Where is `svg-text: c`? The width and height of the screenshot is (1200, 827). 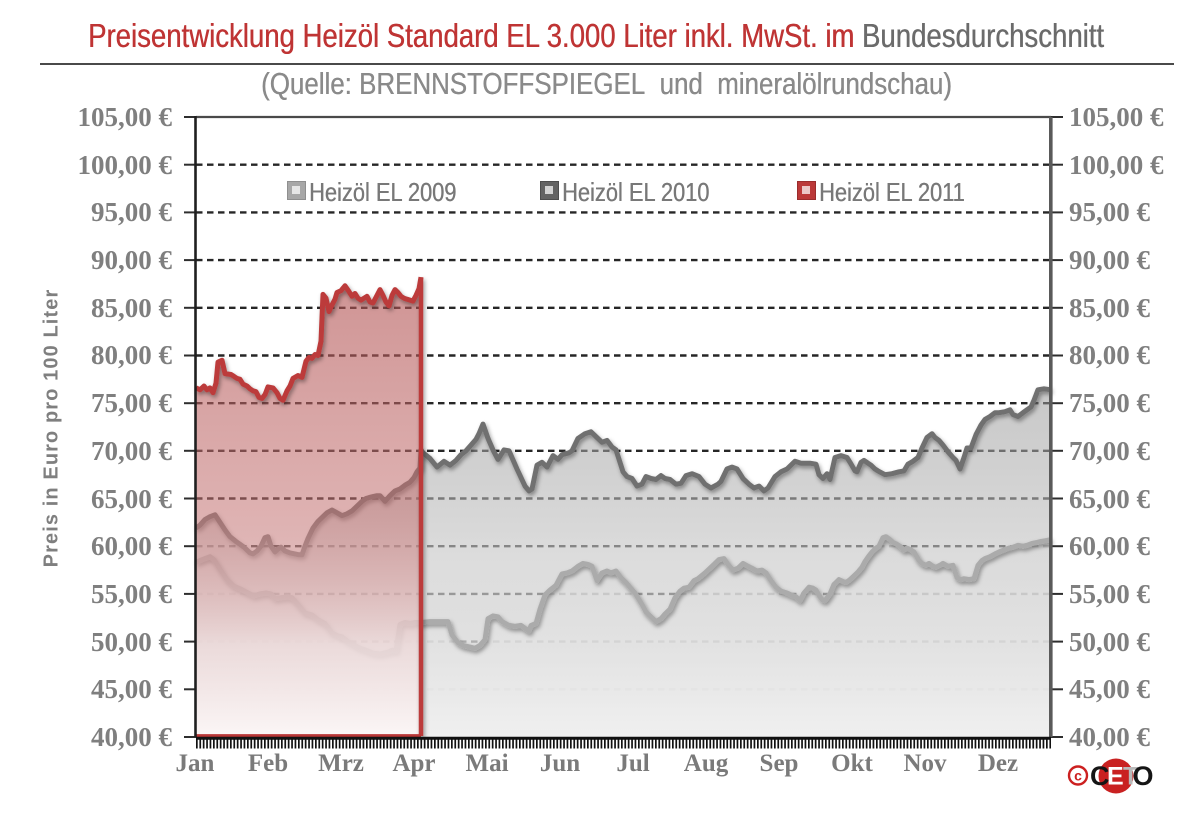 svg-text: c is located at coordinates (1078, 776).